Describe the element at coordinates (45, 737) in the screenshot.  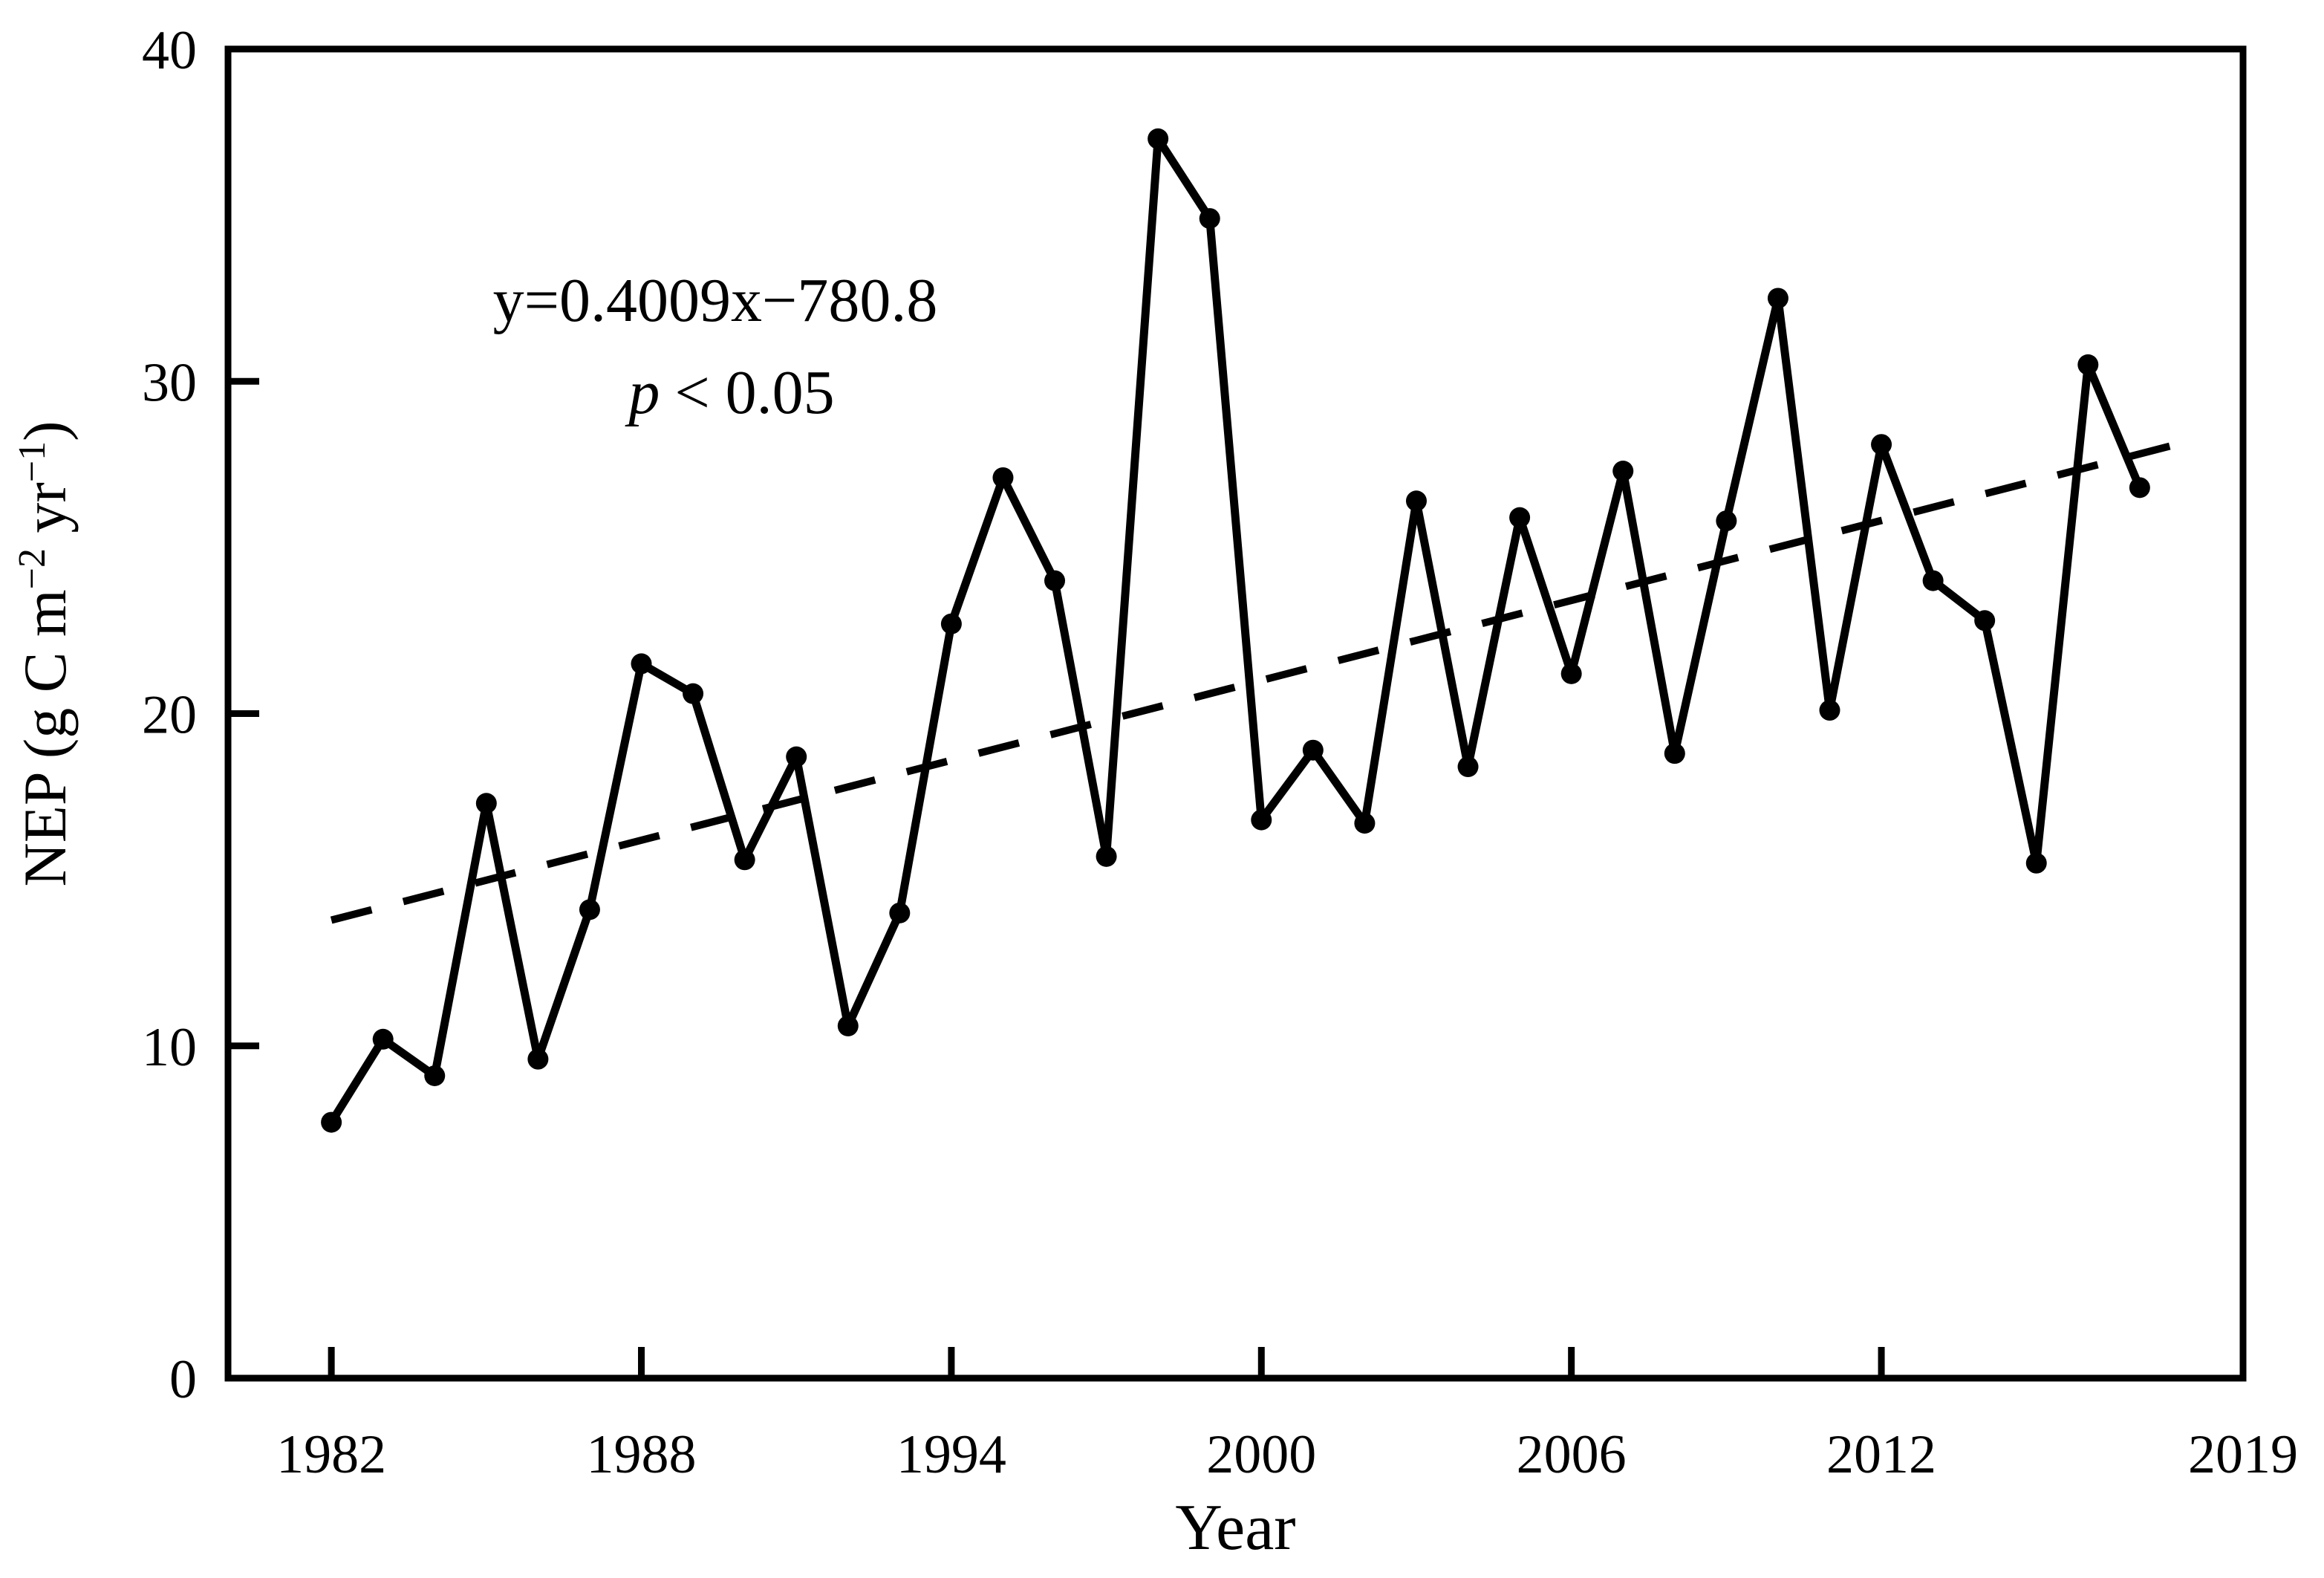
I see `y-axis-title-segment: NEP (g C m` at that location.